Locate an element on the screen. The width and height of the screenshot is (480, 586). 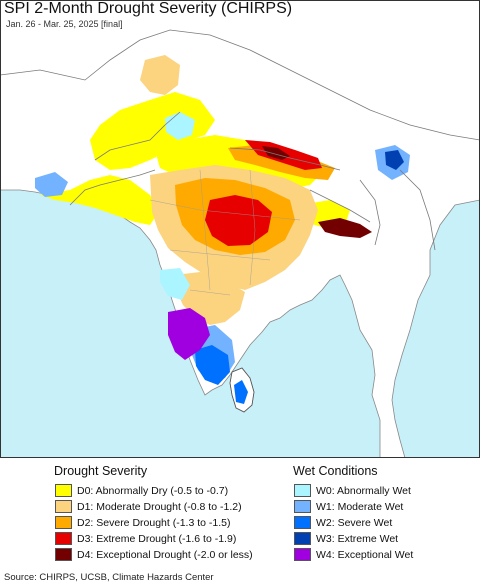
legend-item-d1: D1: Moderate Drought (-0.8 to -1.2) is located at coordinates (148, 506).